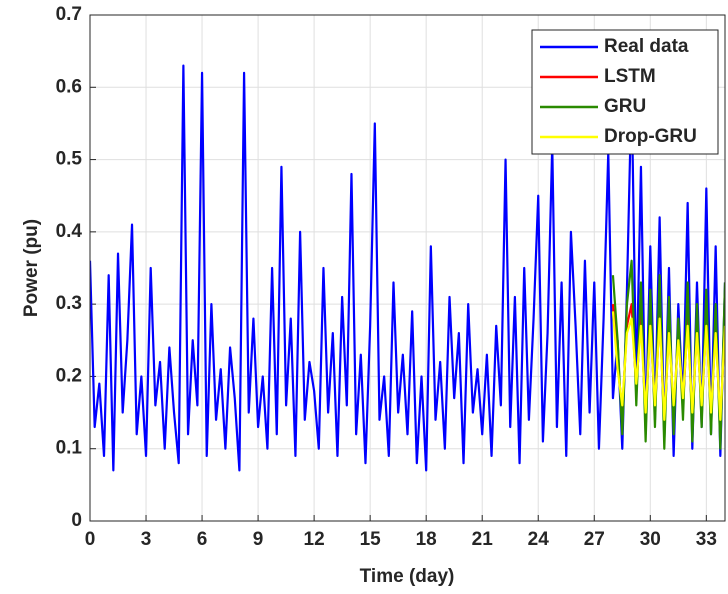 This screenshot has width=728, height=594. Describe the element at coordinates (706, 539) in the screenshot. I see `x-tick-label: 33` at that location.